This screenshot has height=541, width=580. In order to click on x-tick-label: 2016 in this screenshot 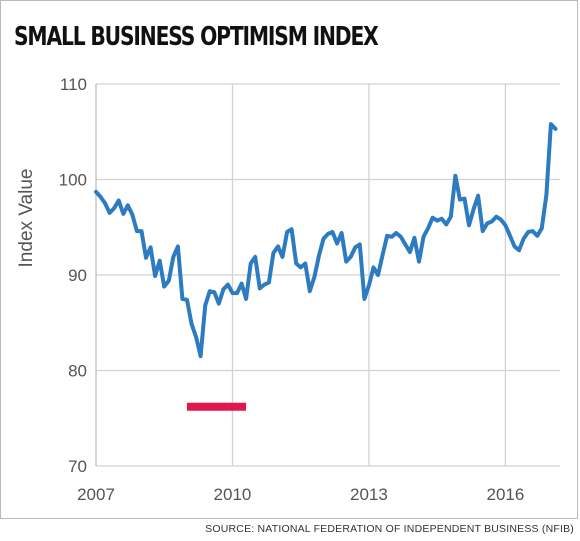, I will do `click(505, 494)`.